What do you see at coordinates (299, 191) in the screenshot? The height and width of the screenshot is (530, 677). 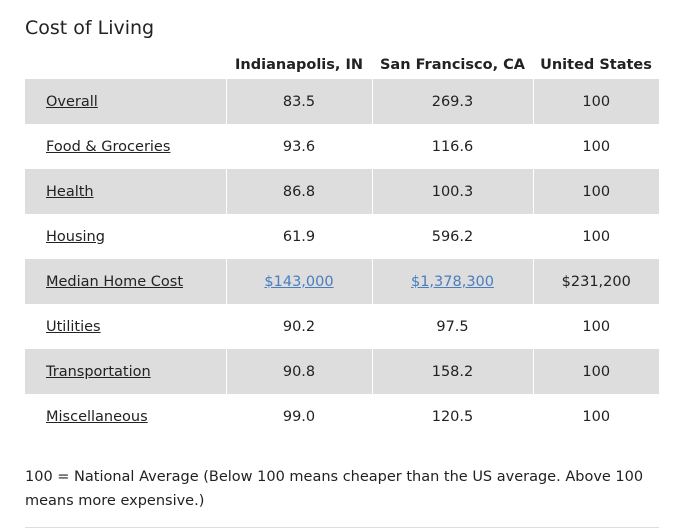 I see `indianapolis-value: 86.8` at bounding box center [299, 191].